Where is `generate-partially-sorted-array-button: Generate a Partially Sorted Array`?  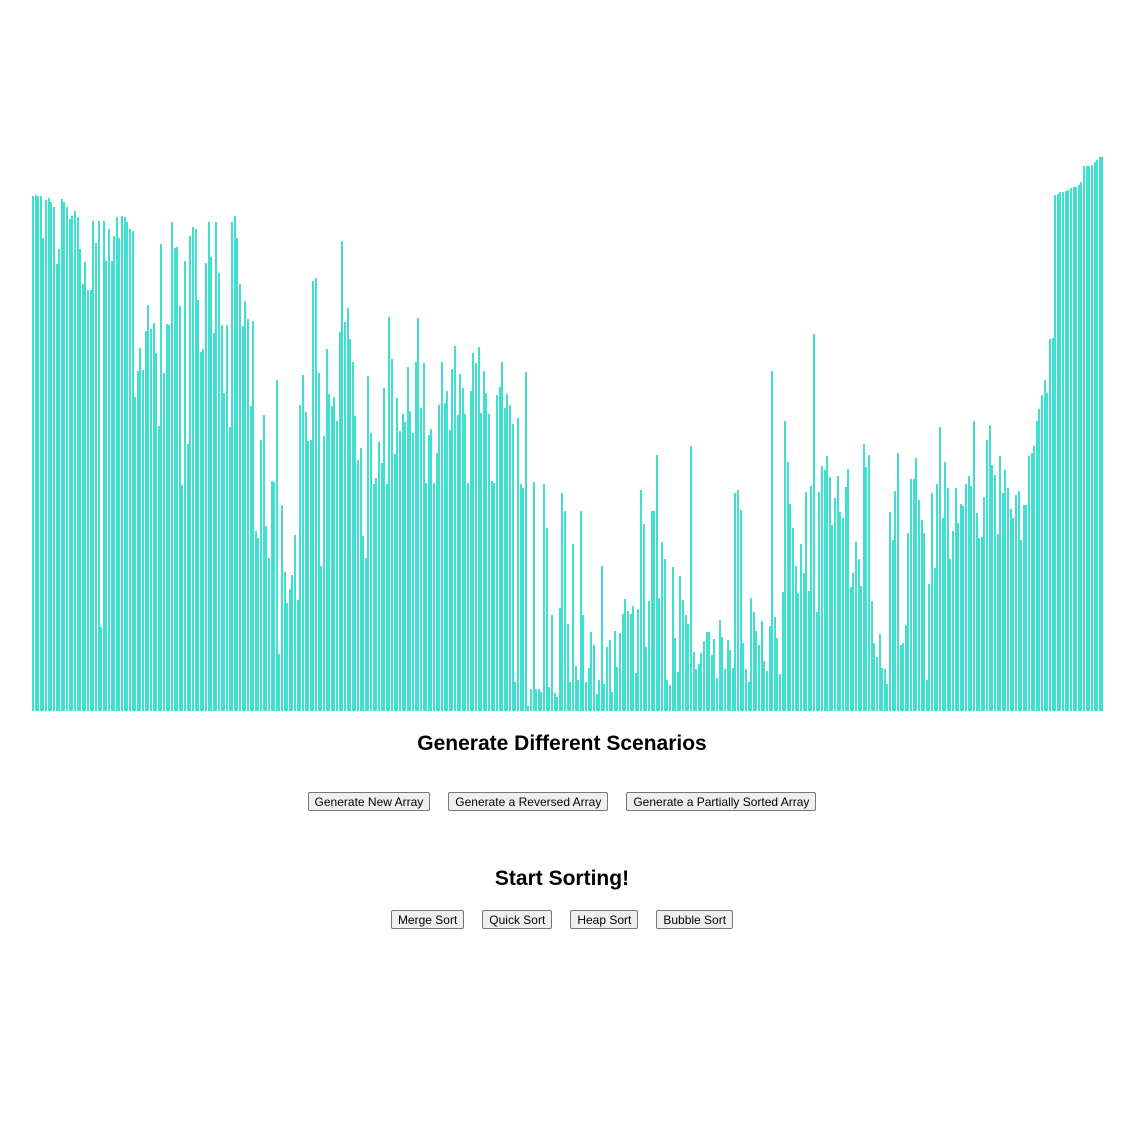
generate-partially-sorted-array-button: Generate a Partially Sorted Array is located at coordinates (721, 801).